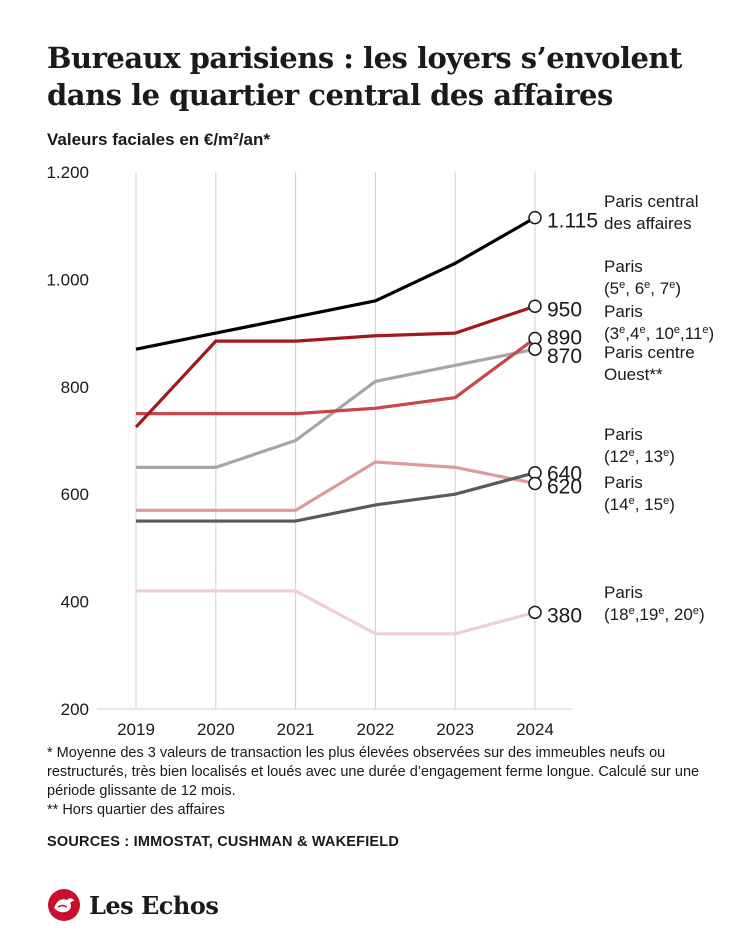 This screenshot has width=750, height=938. I want to click on x-axis: 2019 2020 2021 2022 2023 2024, so click(335, 729).